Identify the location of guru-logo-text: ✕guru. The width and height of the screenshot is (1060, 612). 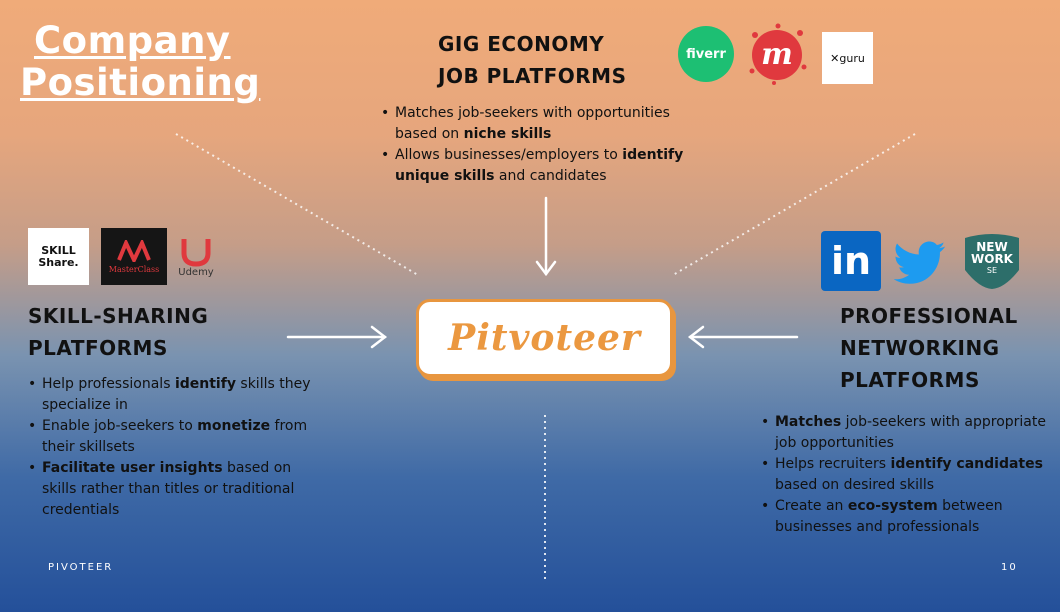
(847, 58).